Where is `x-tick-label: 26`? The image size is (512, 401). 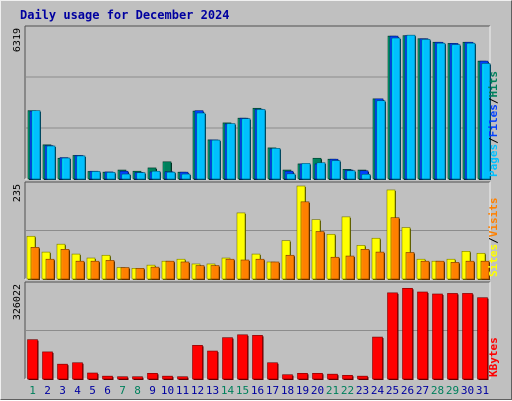 x-tick-label: 26 is located at coordinates (407, 390).